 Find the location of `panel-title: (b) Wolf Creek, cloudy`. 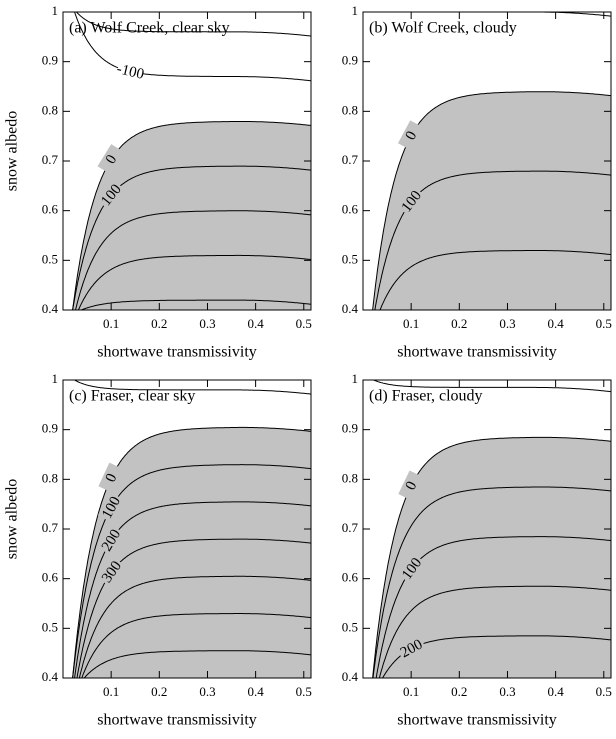

panel-title: (b) Wolf Creek, cloudy is located at coordinates (443, 28).